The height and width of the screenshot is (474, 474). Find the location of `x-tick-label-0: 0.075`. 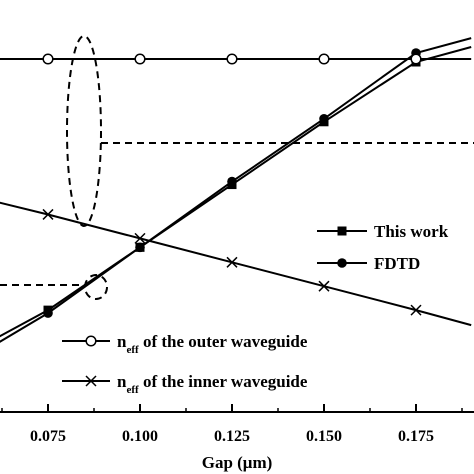

x-tick-label-0: 0.075 is located at coordinates (48, 436).